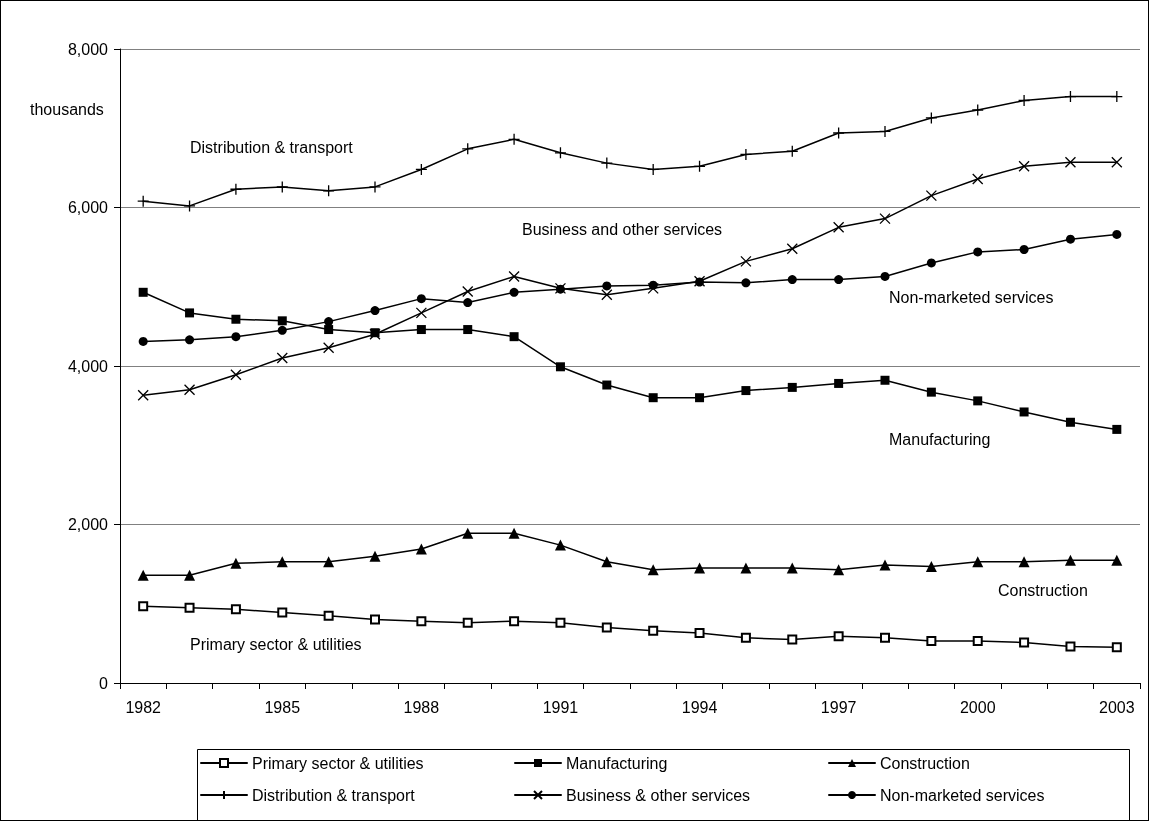 This screenshot has height=821, width=1149. Describe the element at coordinates (88, 207) in the screenshot. I see `y-tick-label: 6,000` at that location.